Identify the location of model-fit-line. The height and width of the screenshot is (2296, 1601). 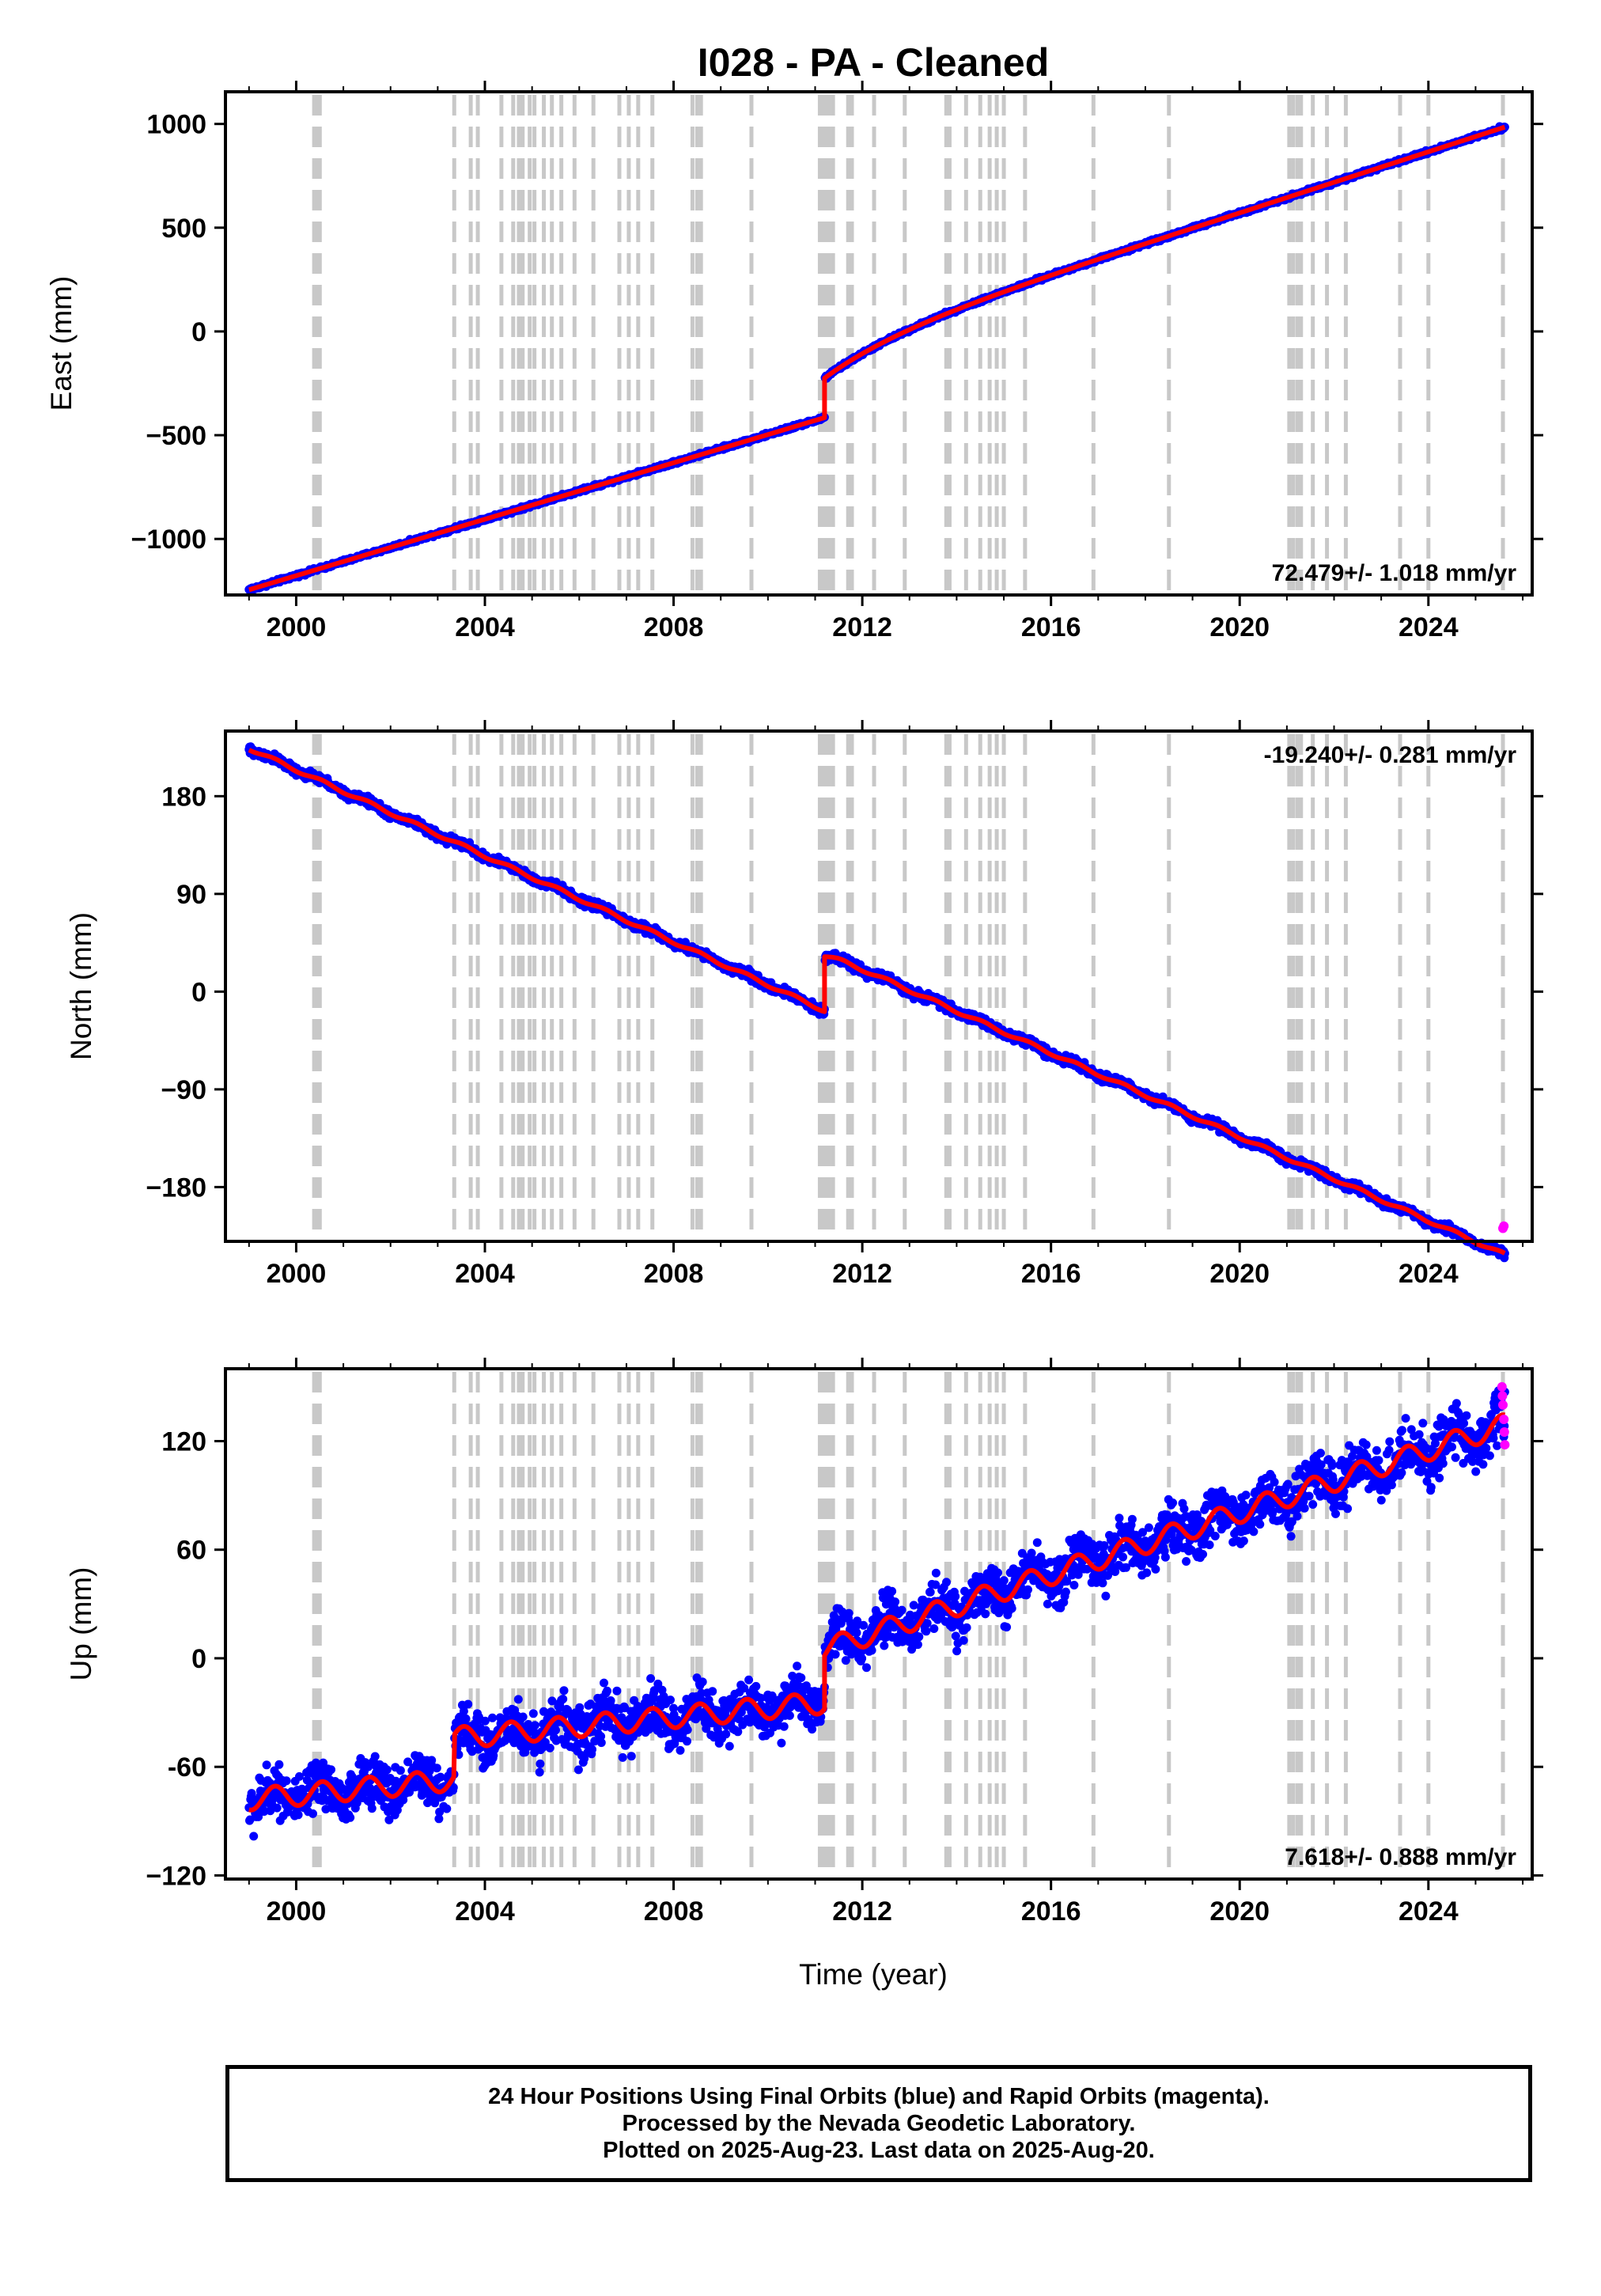
(878, 1612).